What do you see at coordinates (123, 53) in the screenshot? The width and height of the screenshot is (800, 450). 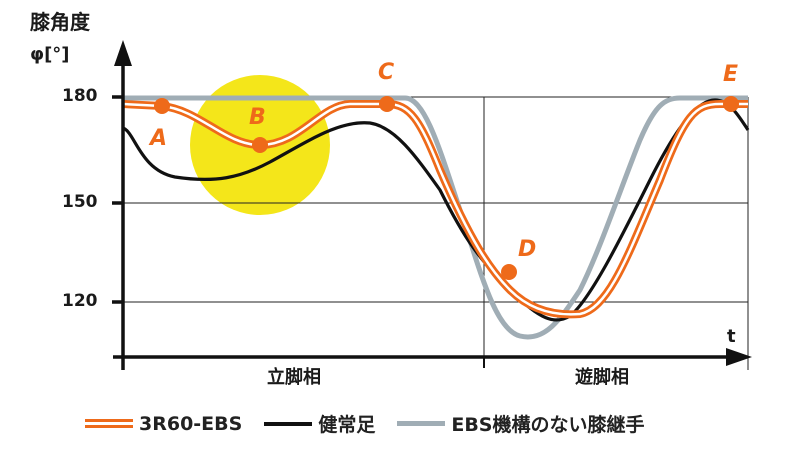 I see `y-axis-arrow` at bounding box center [123, 53].